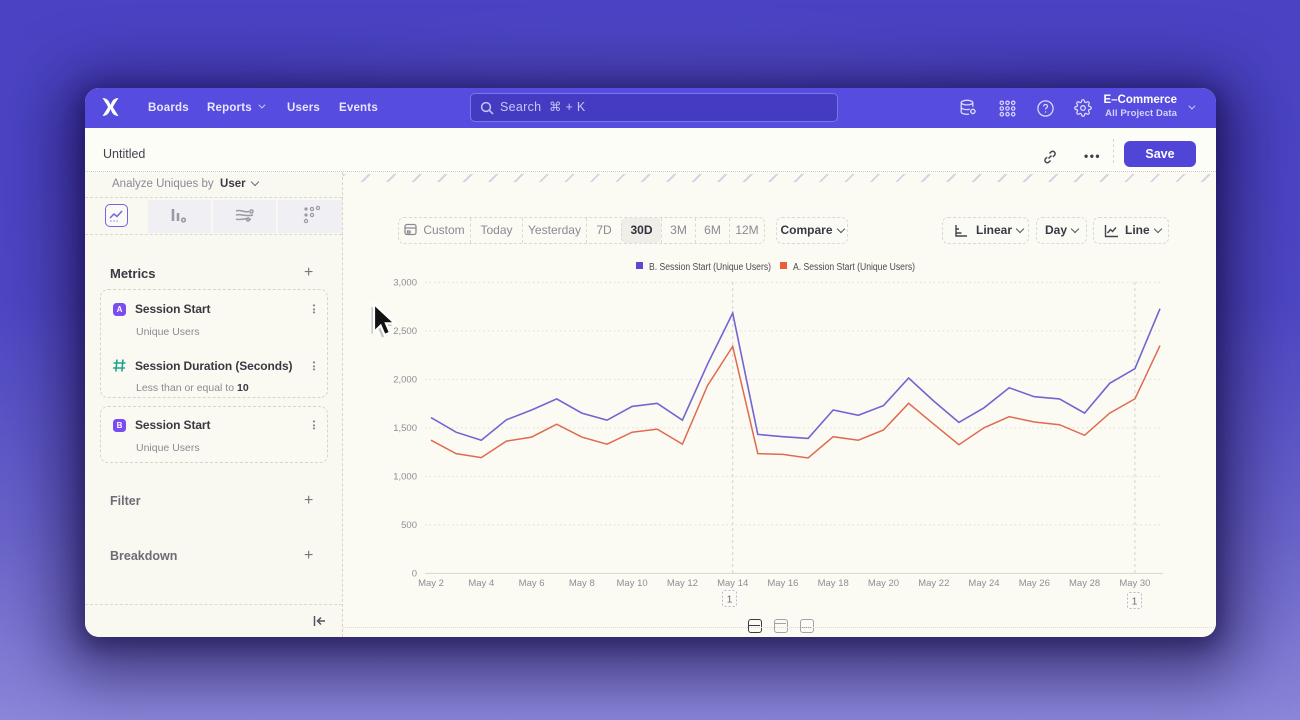 This screenshot has height=720, width=1300. Describe the element at coordinates (883, 583) in the screenshot. I see `svg-text: May 20` at that location.